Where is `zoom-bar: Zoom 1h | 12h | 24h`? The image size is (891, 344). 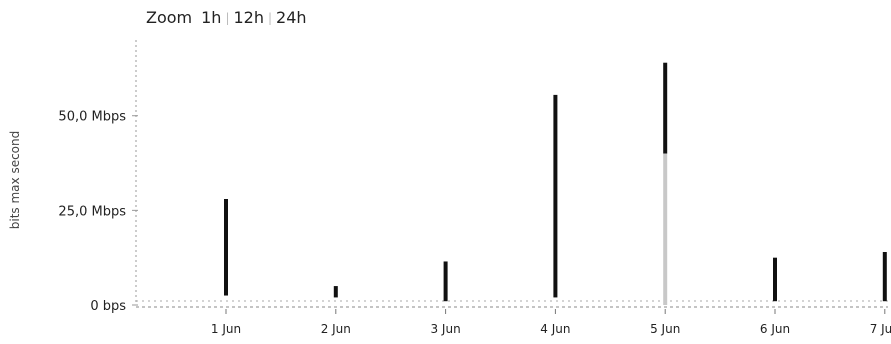 zoom-bar: Zoom 1h | 12h | 24h is located at coordinates (228, 17).